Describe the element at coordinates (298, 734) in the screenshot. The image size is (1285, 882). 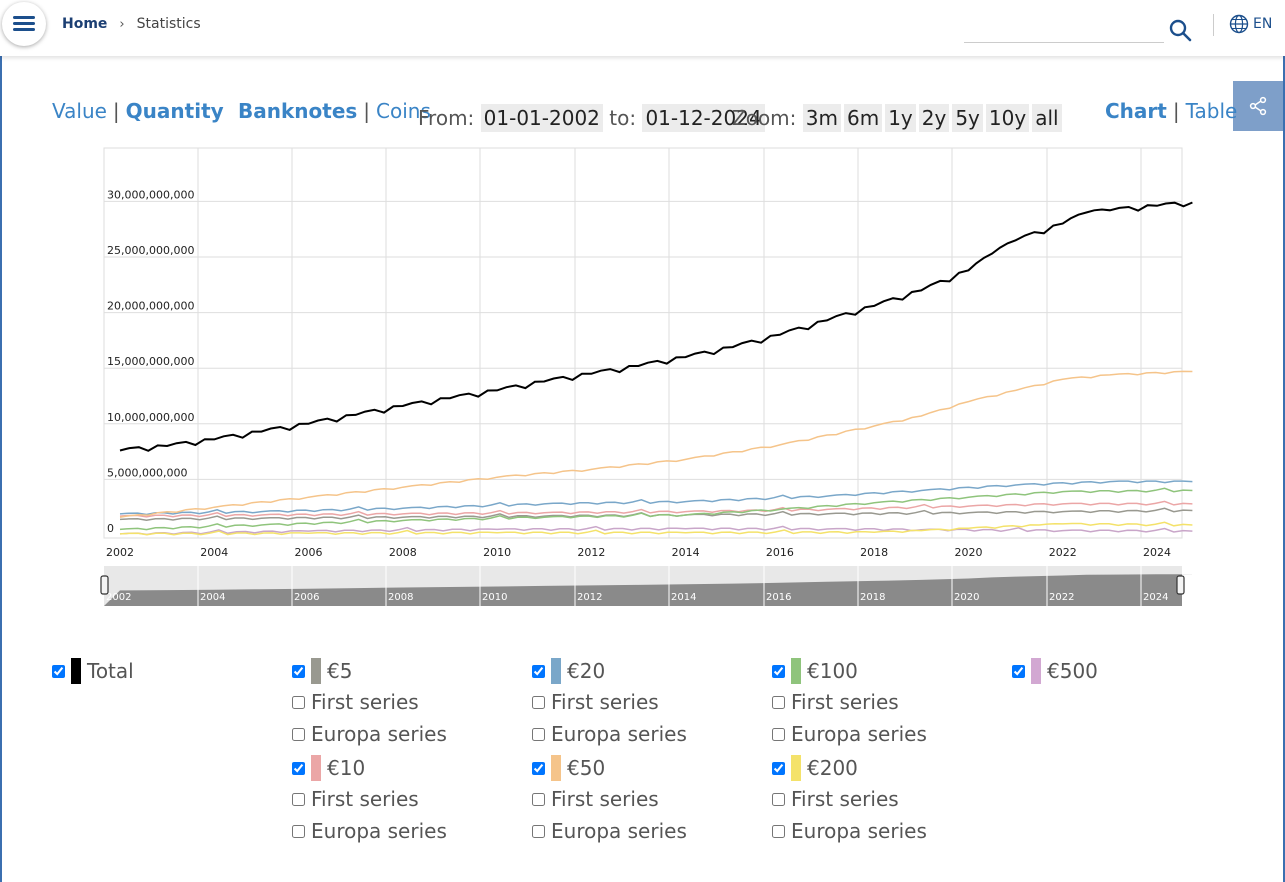
I see `legend-item-eur5-europa-series-checkbox` at that location.